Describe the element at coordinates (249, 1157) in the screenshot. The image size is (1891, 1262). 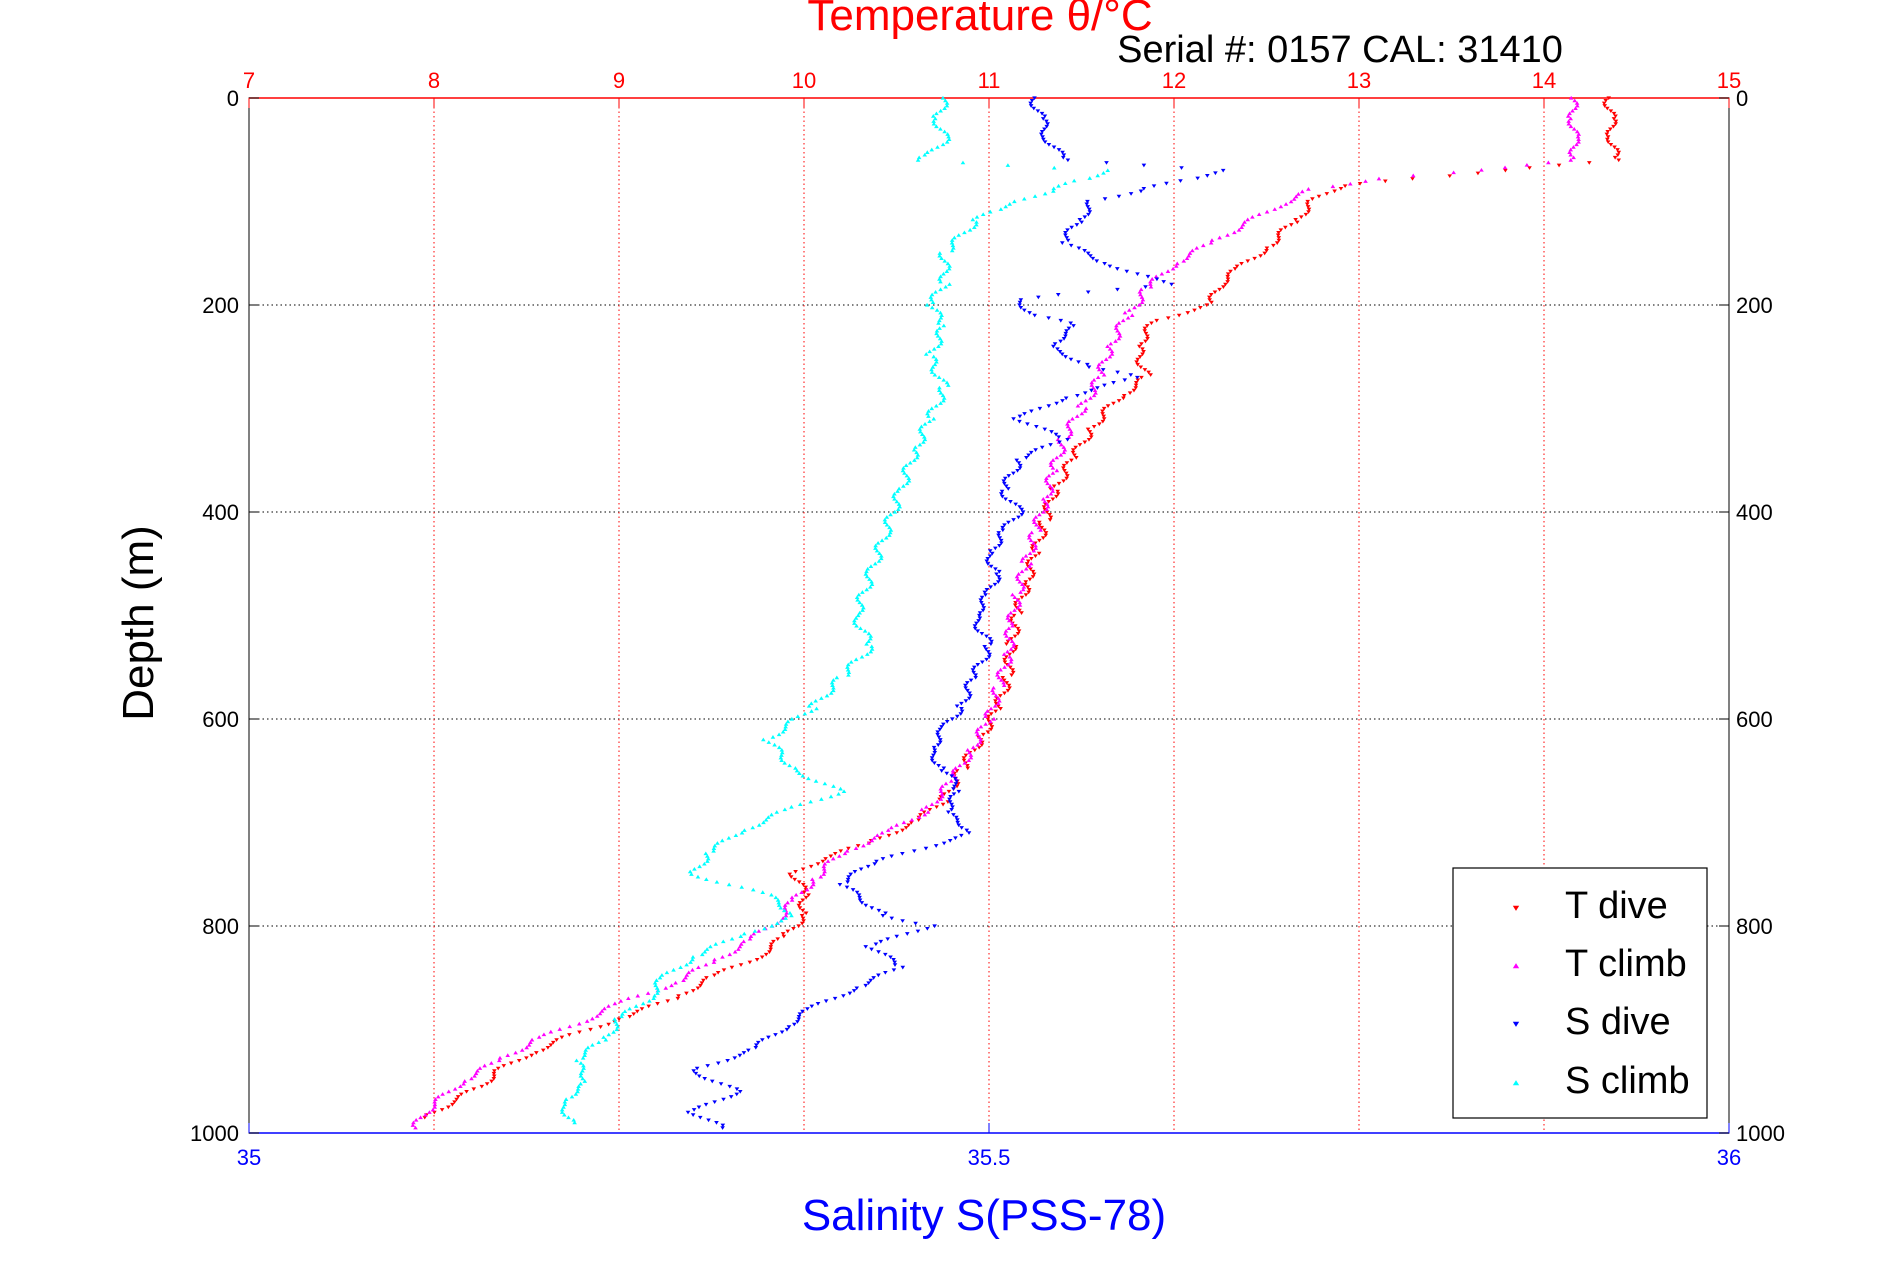
I see `x-bottom-tick-label: 35` at that location.